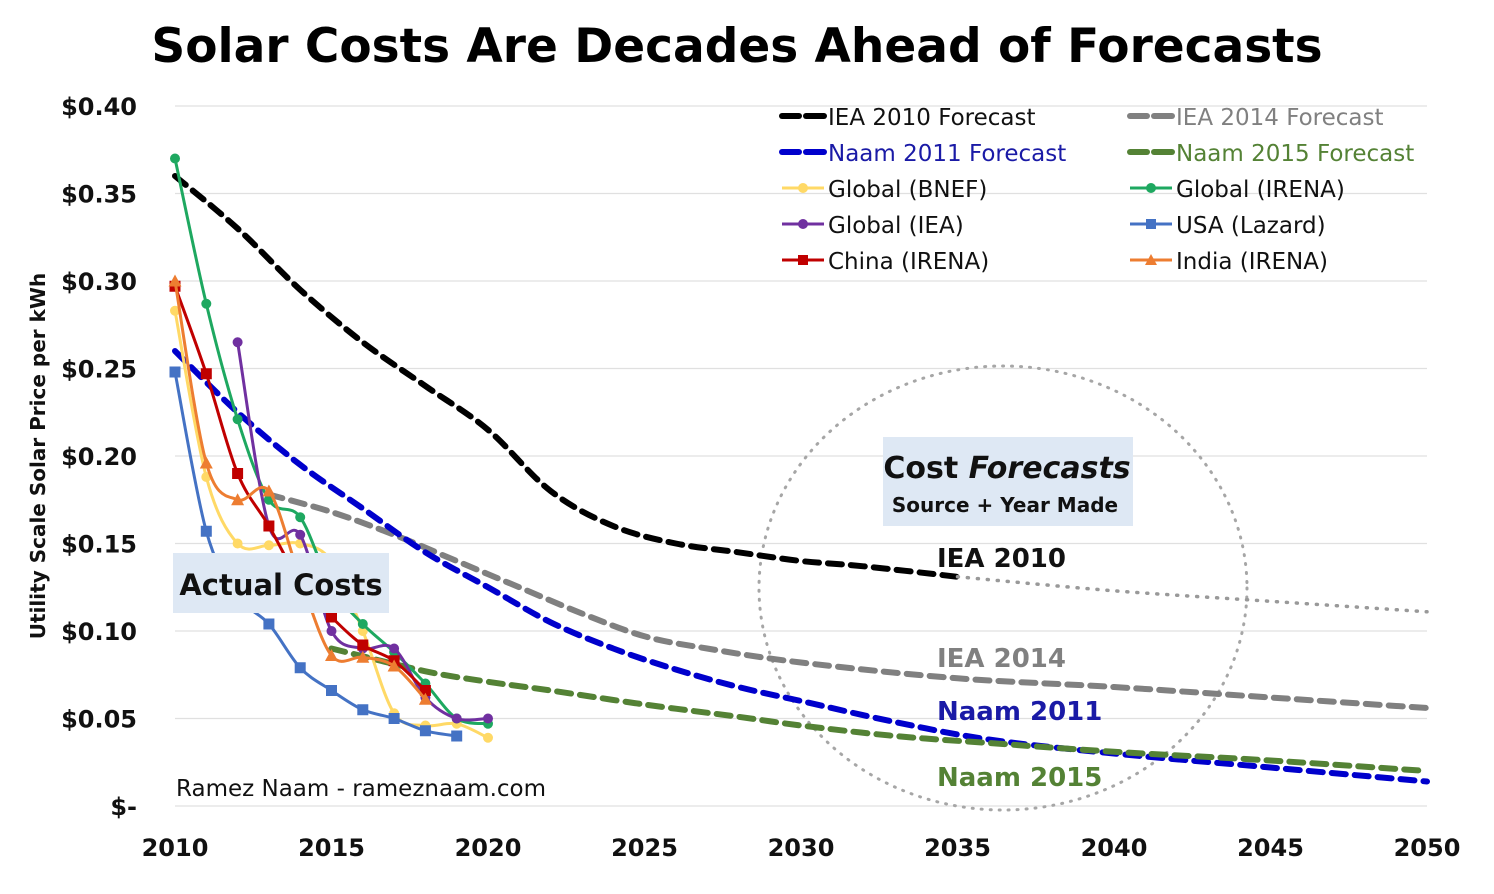 The width and height of the screenshot is (1494, 894). What do you see at coordinates (947, 154) in the screenshot?
I see `legend-label: Naam 2011 Forecast` at bounding box center [947, 154].